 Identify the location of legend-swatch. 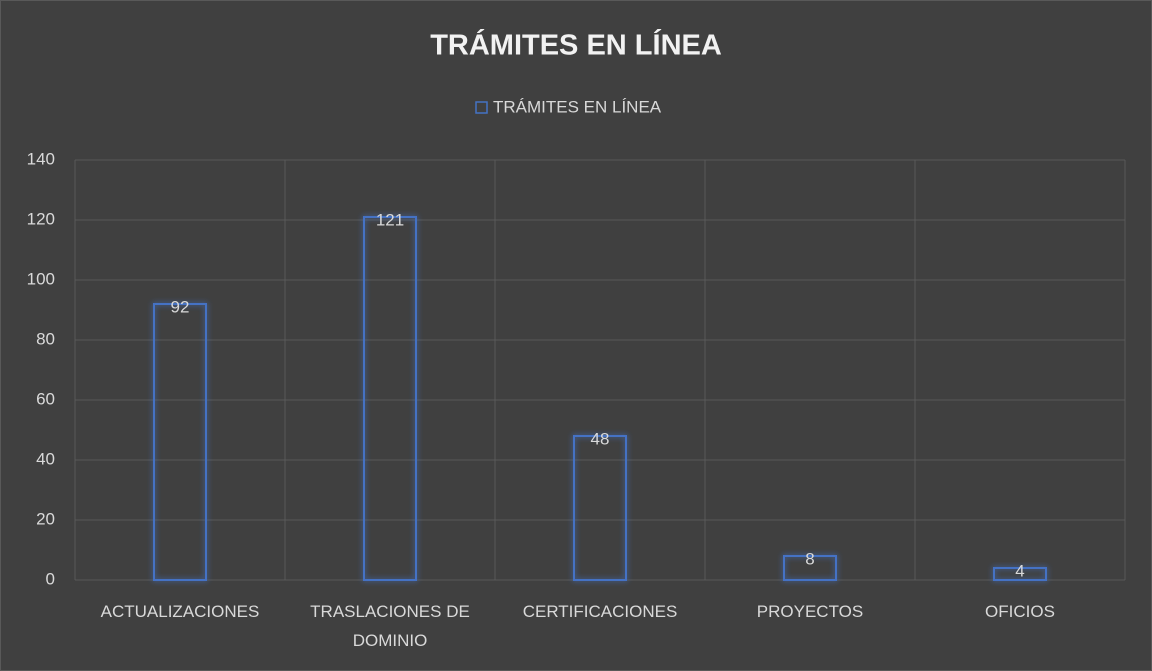
(481, 107).